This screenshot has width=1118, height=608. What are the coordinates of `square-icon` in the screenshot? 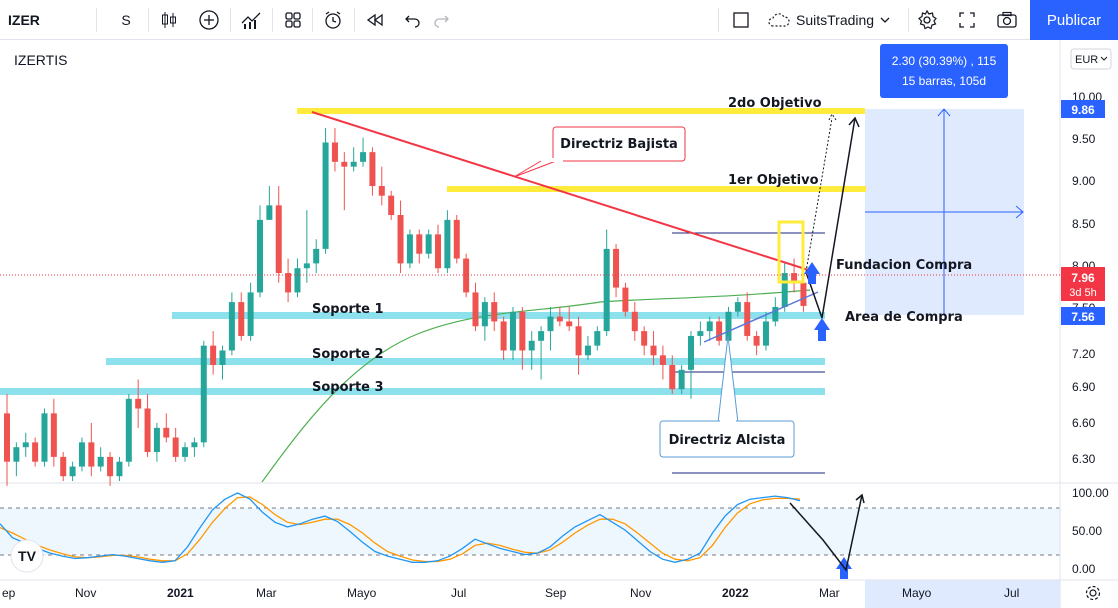 It's located at (741, 20).